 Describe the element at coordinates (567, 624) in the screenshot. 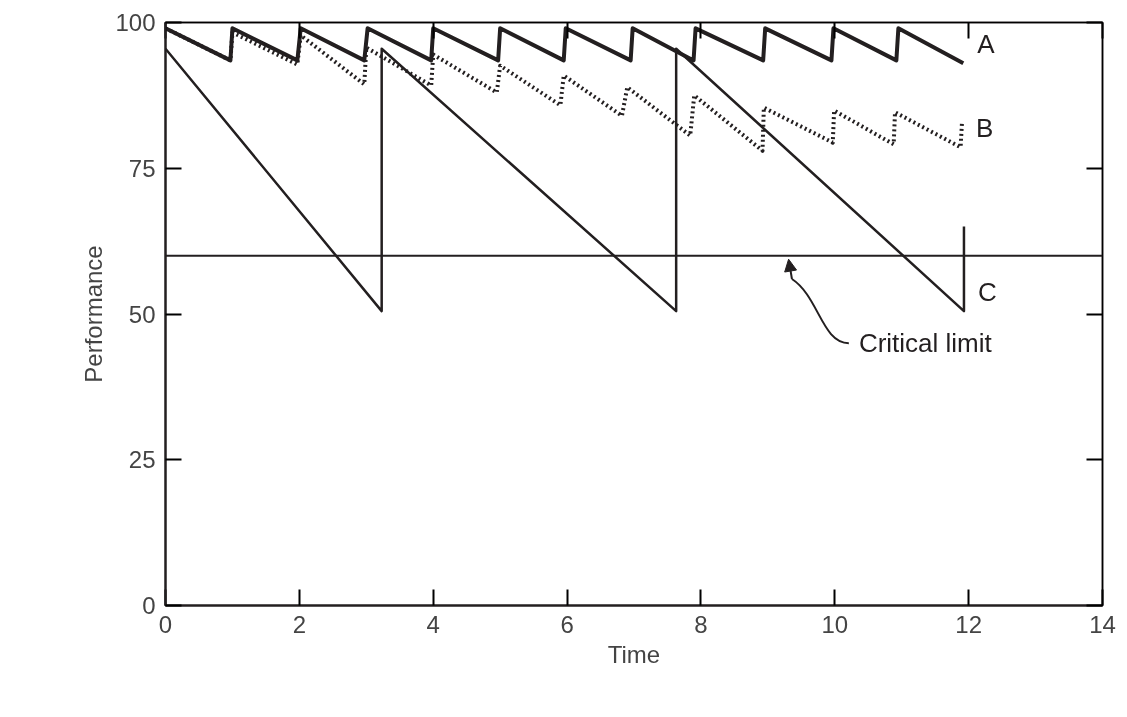

I see `x-tick-label: 6` at that location.